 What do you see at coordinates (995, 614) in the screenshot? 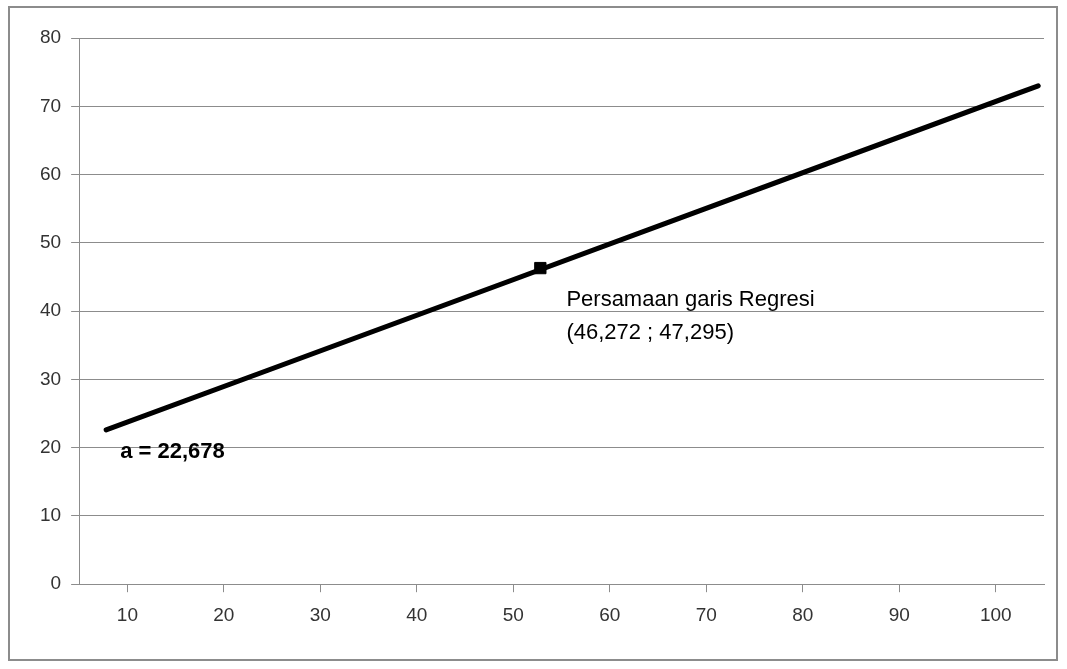
I see `x-tick-label: 100` at bounding box center [995, 614].